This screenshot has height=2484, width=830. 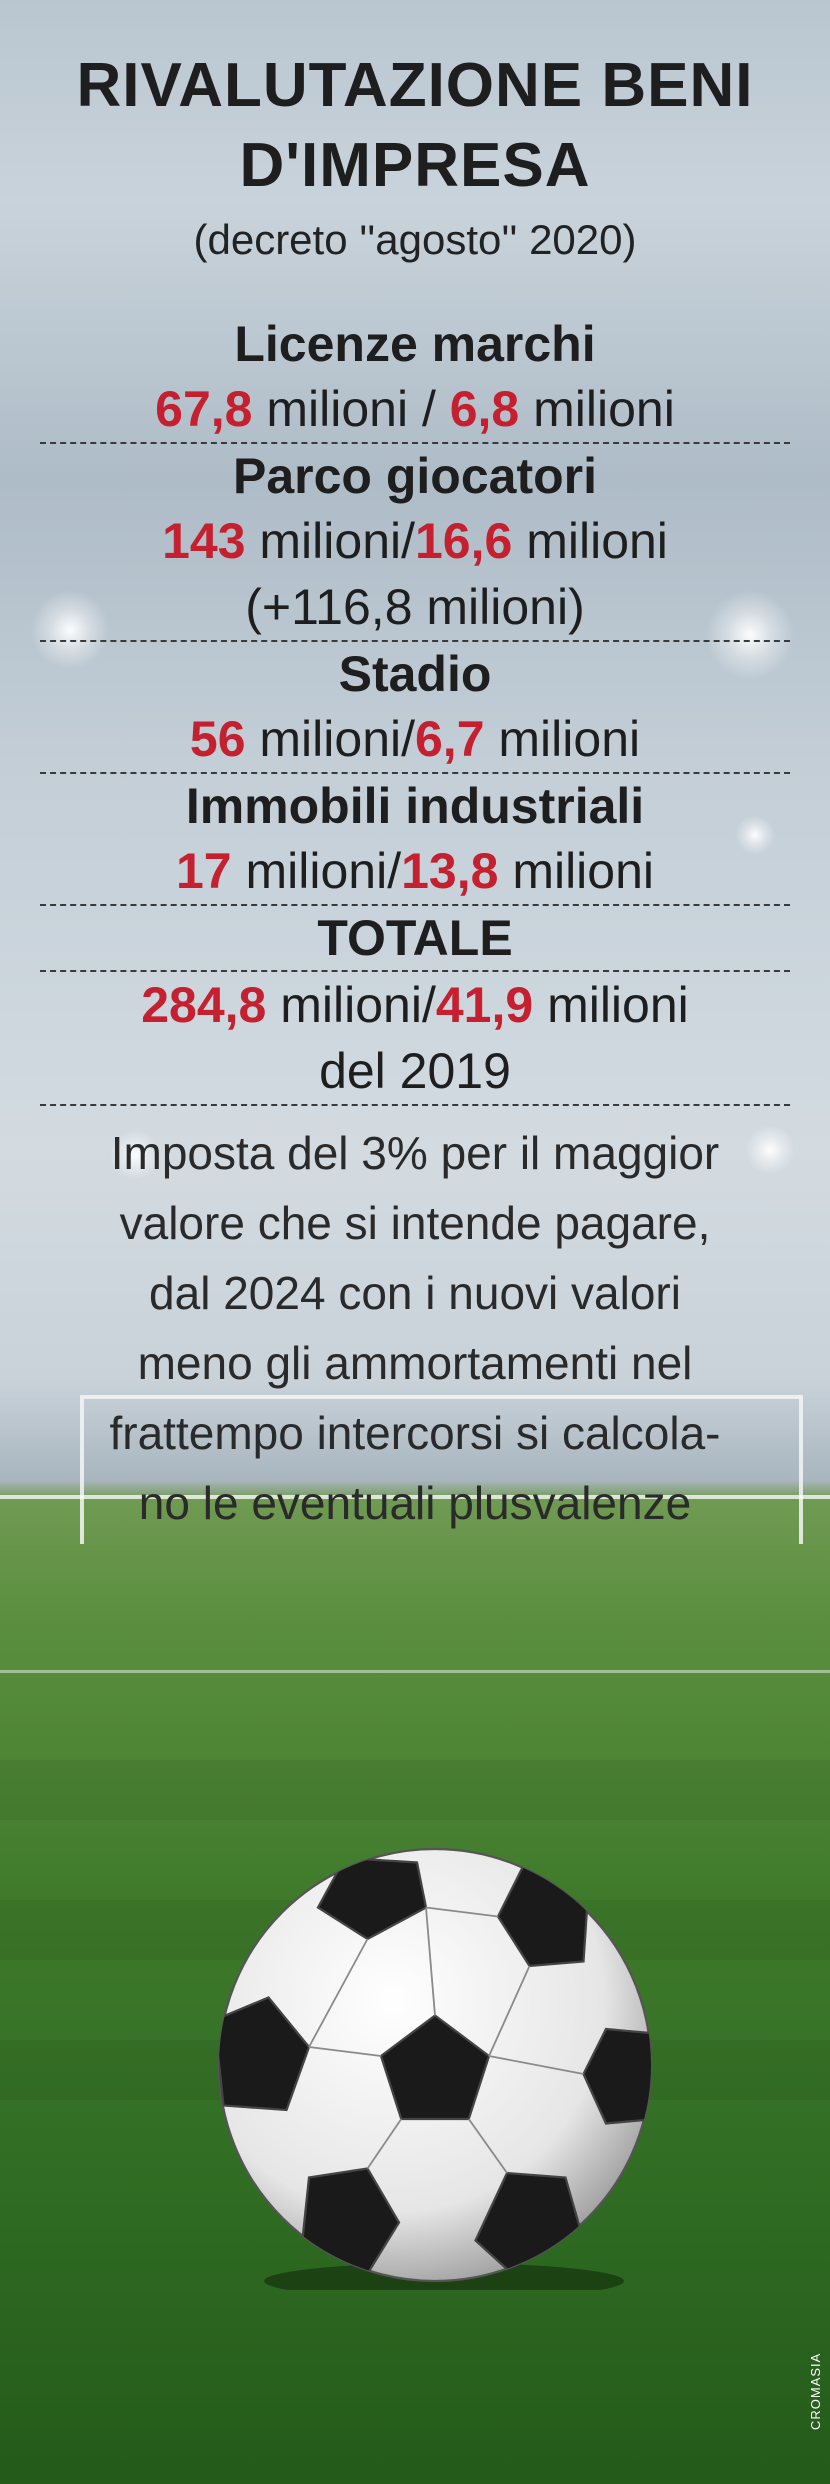 I want to click on section-title: TOTALE, so click(x=415, y=938).